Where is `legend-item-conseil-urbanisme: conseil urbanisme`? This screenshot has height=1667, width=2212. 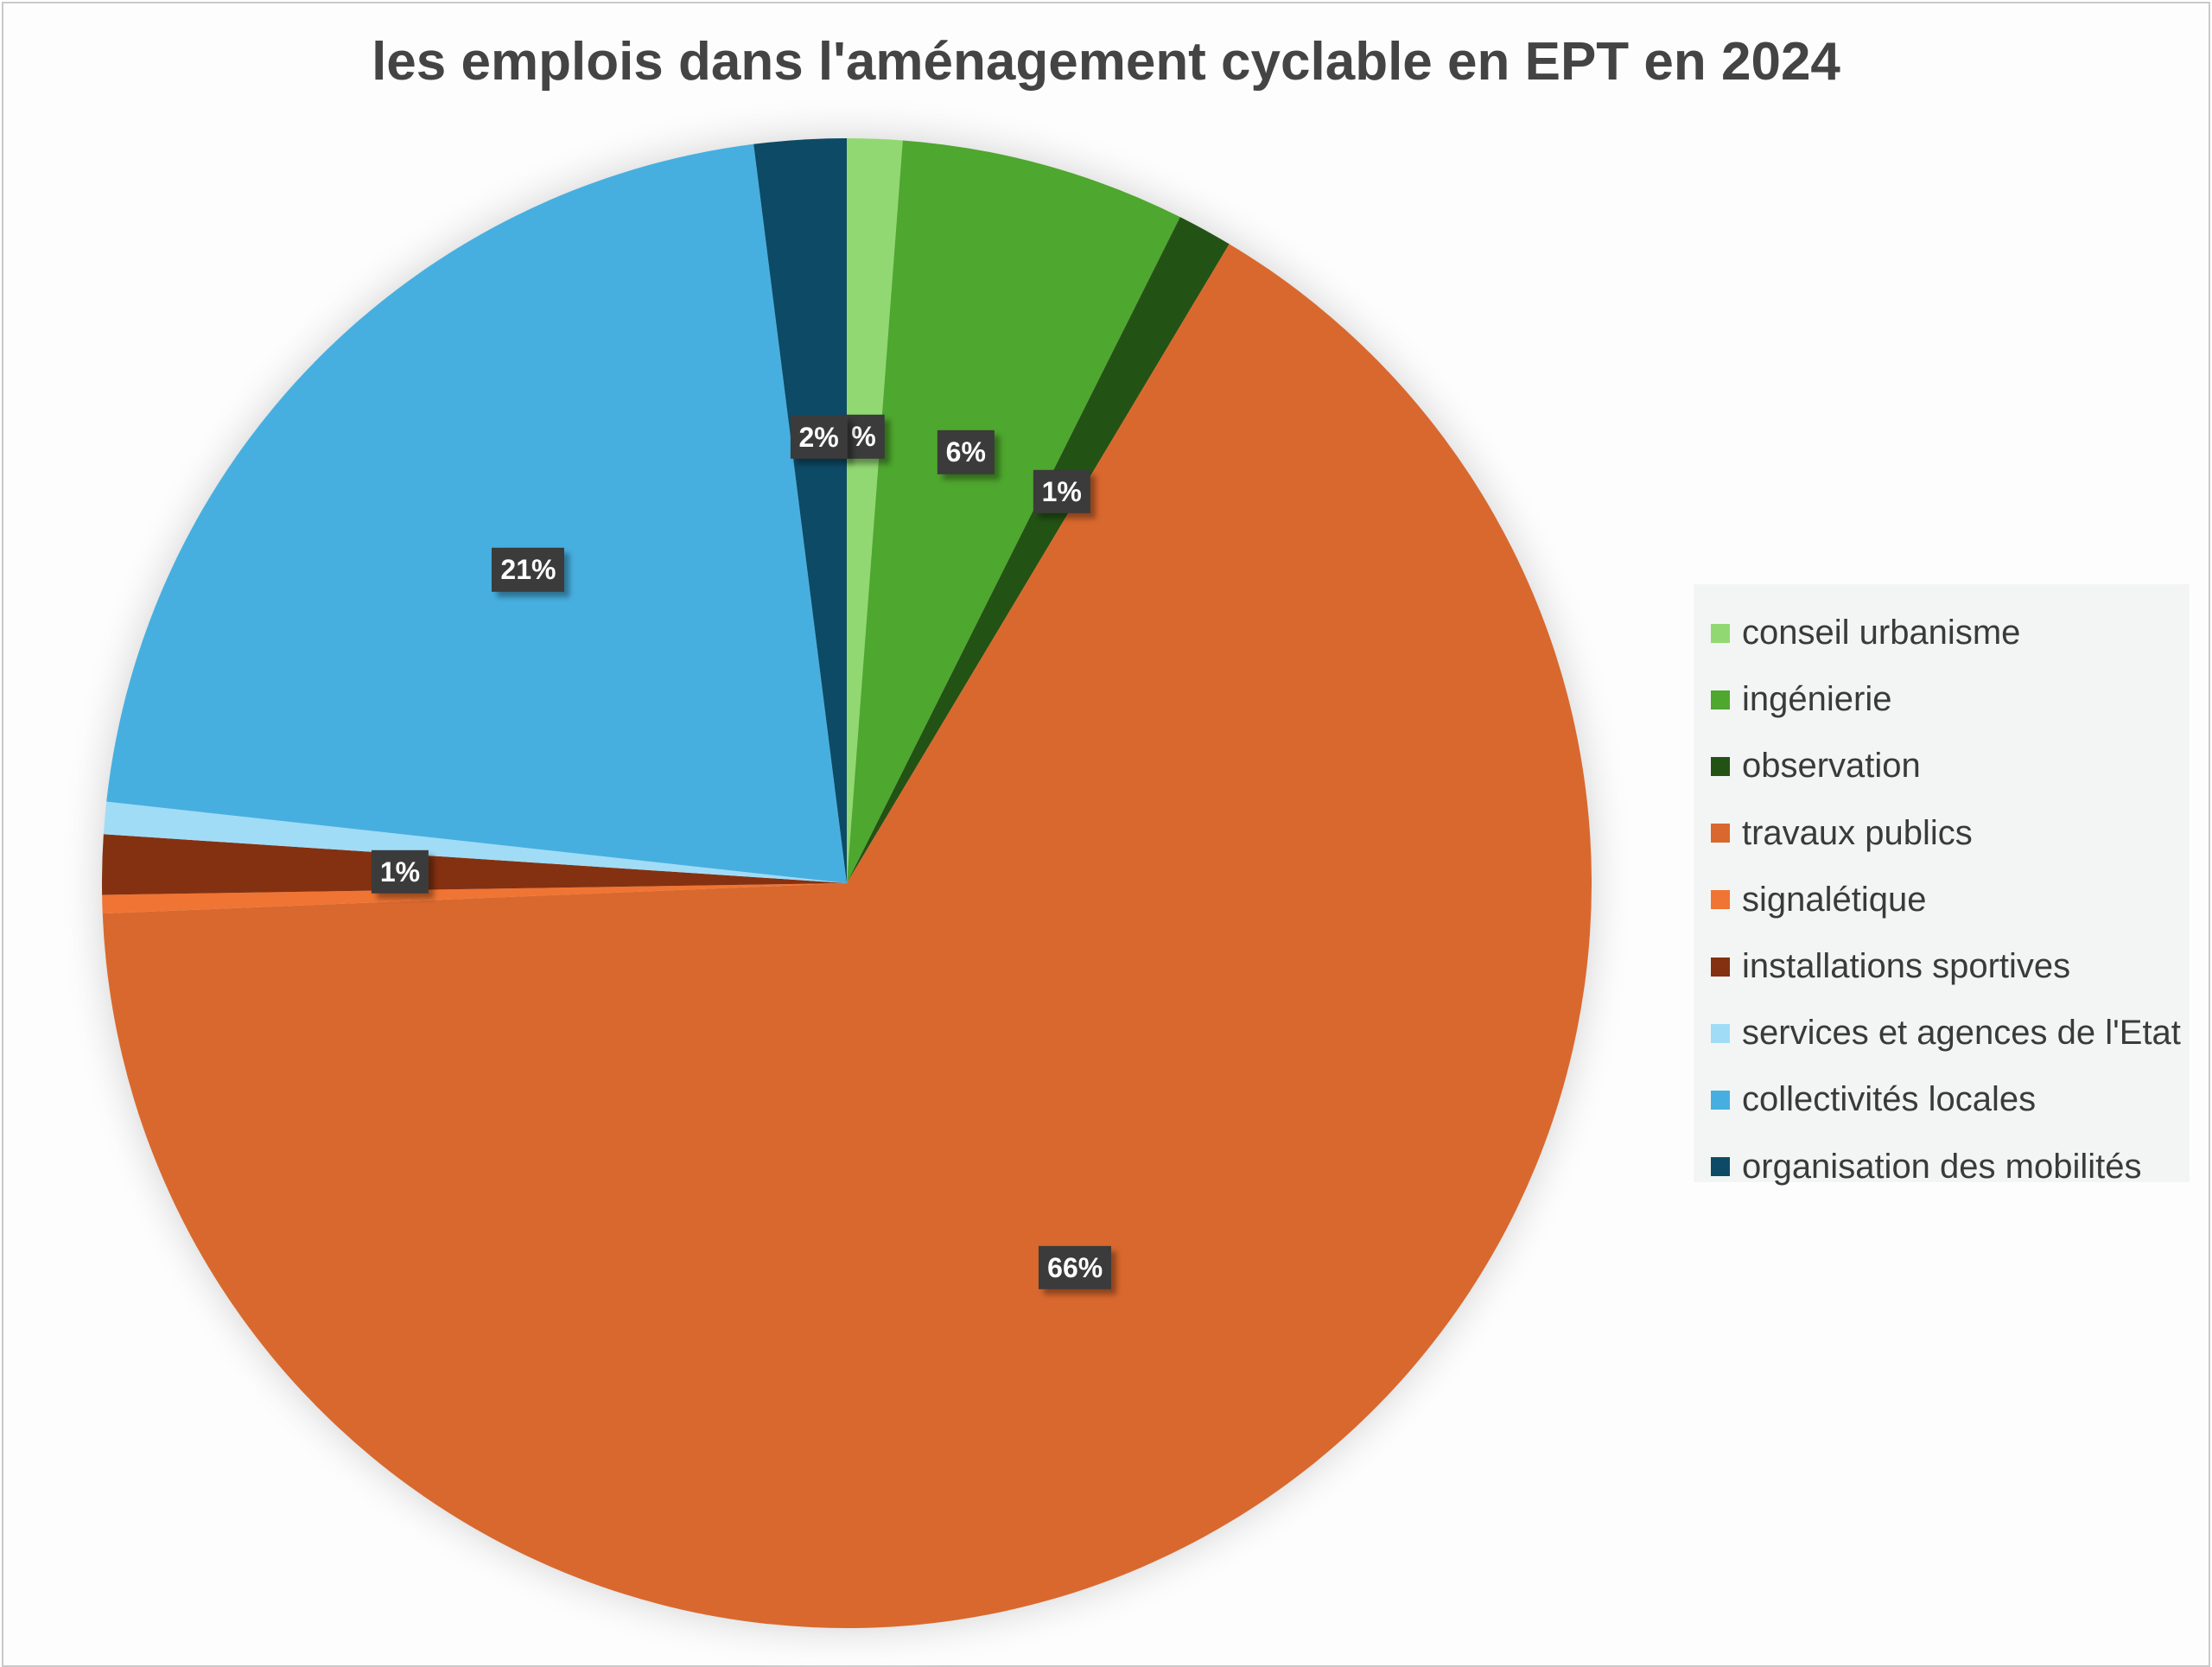
legend-item-conseil-urbanisme: conseil urbanisme is located at coordinates (1951, 633).